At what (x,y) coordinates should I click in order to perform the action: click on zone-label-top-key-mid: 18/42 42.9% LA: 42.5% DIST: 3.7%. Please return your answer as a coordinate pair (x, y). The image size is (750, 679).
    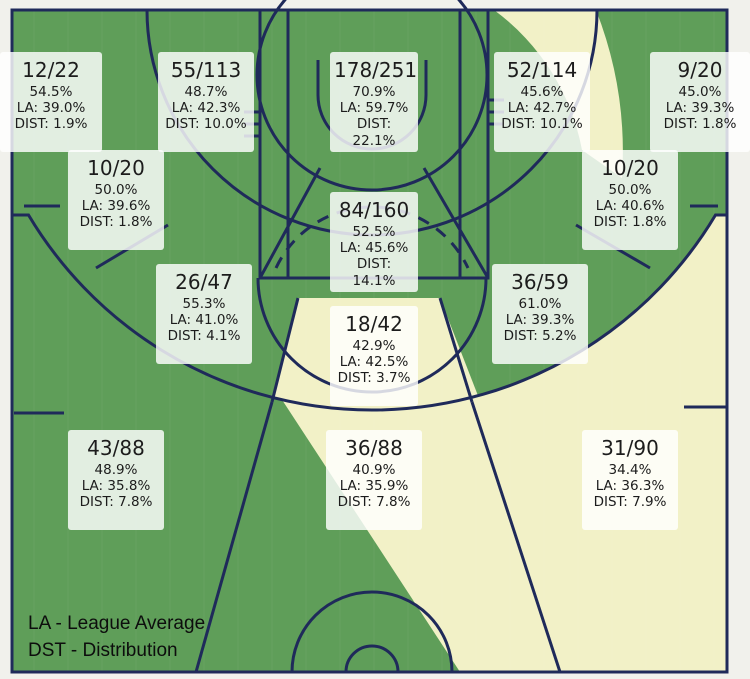
    Looking at the image, I should click on (374, 356).